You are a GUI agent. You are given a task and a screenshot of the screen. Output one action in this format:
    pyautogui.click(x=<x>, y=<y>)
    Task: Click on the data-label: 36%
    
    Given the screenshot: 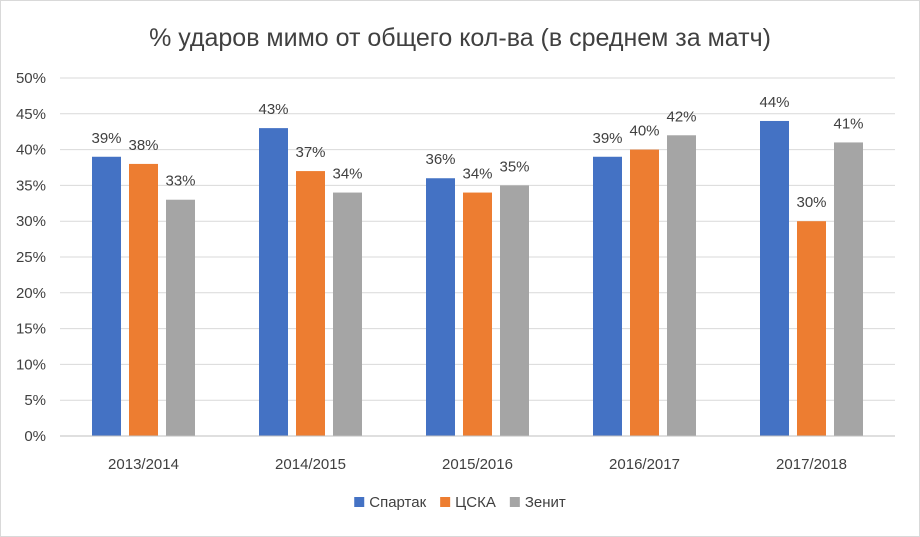 What is the action you would take?
    pyautogui.click(x=440, y=159)
    